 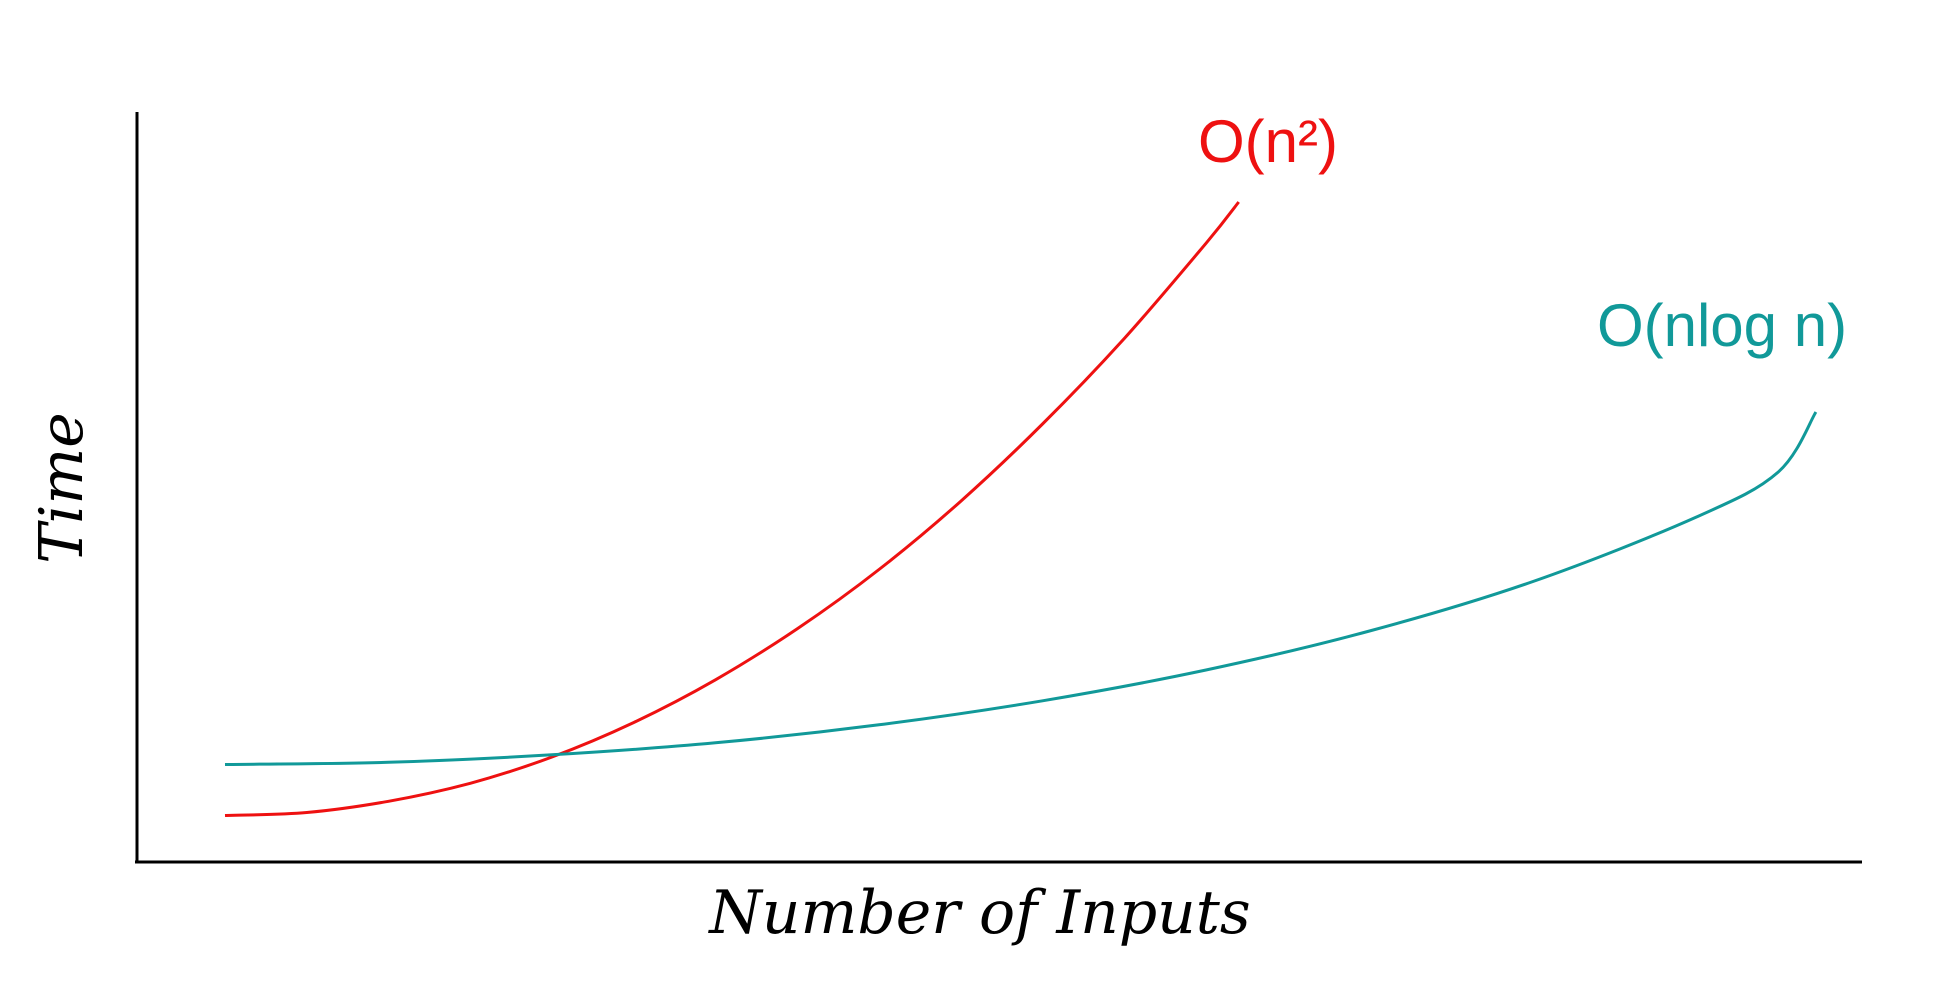 I want to click on series-label-n-squared: O(n²), so click(x=1268, y=141).